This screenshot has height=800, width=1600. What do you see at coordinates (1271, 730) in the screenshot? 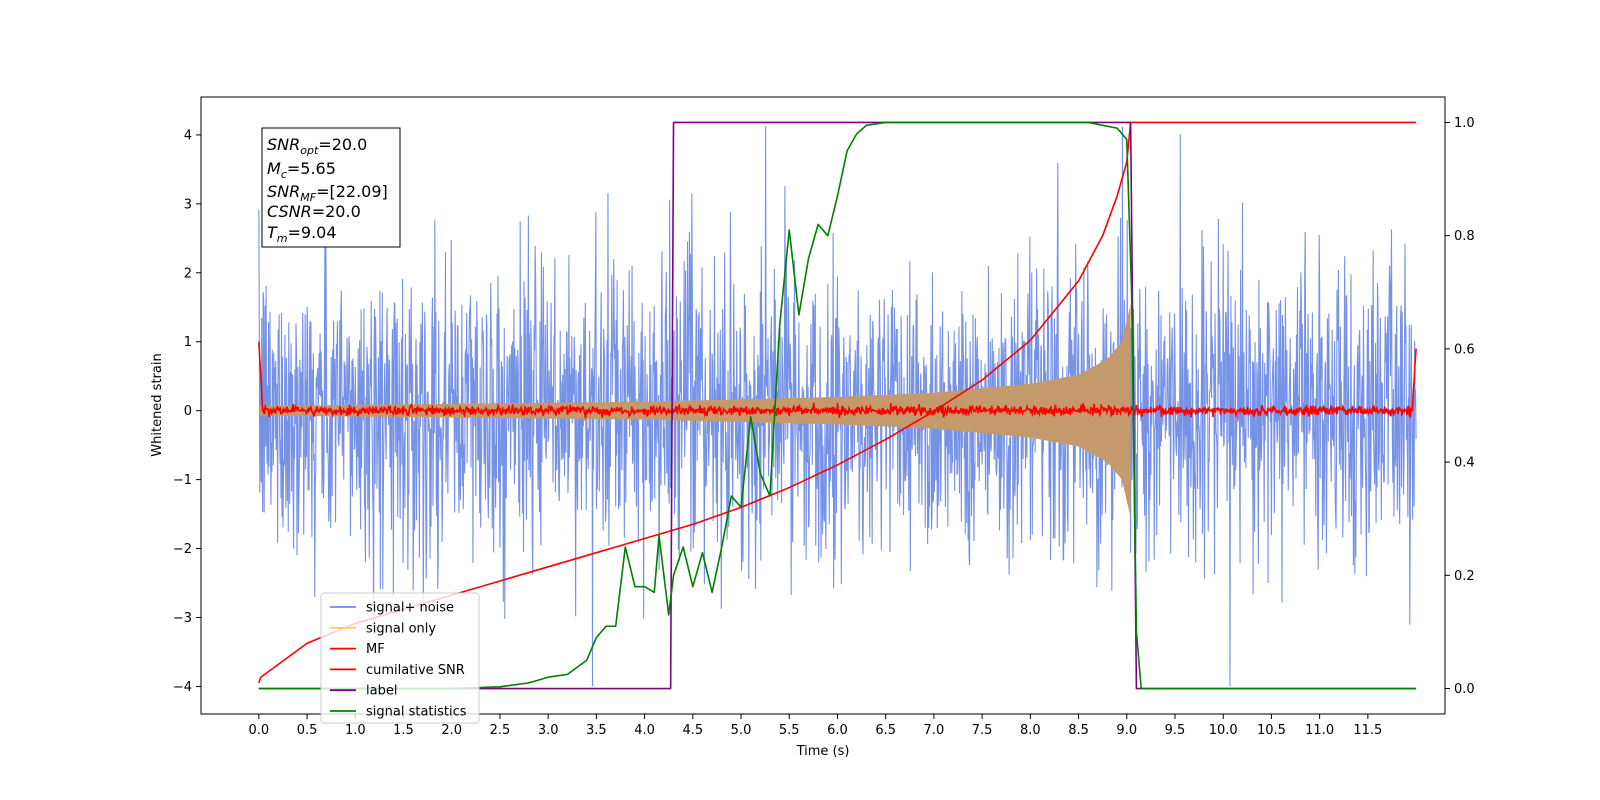
I see `x-tick-label: 10.5` at bounding box center [1271, 730].